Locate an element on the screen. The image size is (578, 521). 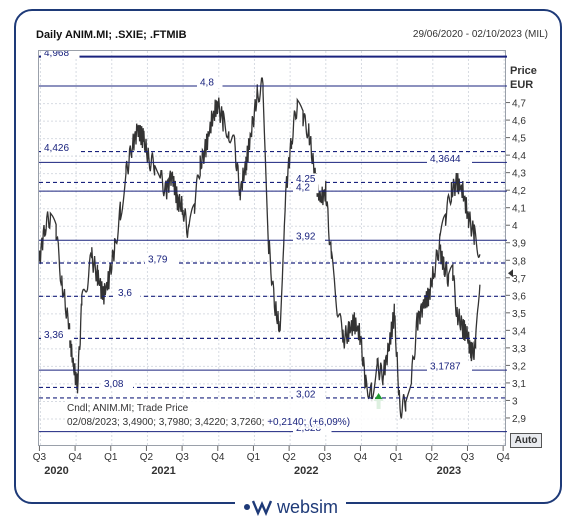
level-line-group: 3,02 is located at coordinates (273, 394).